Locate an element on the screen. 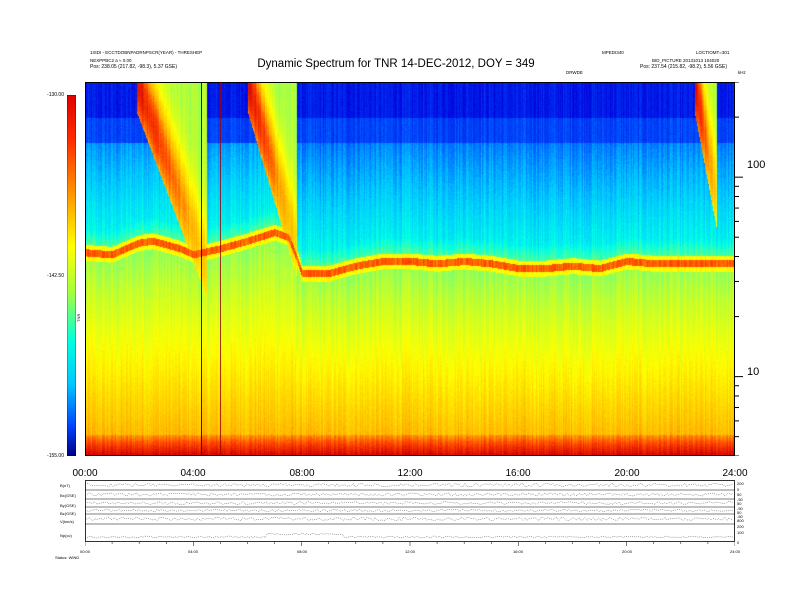 The height and width of the screenshot is (612, 792). y-tick-10: 10 is located at coordinates (753, 372).